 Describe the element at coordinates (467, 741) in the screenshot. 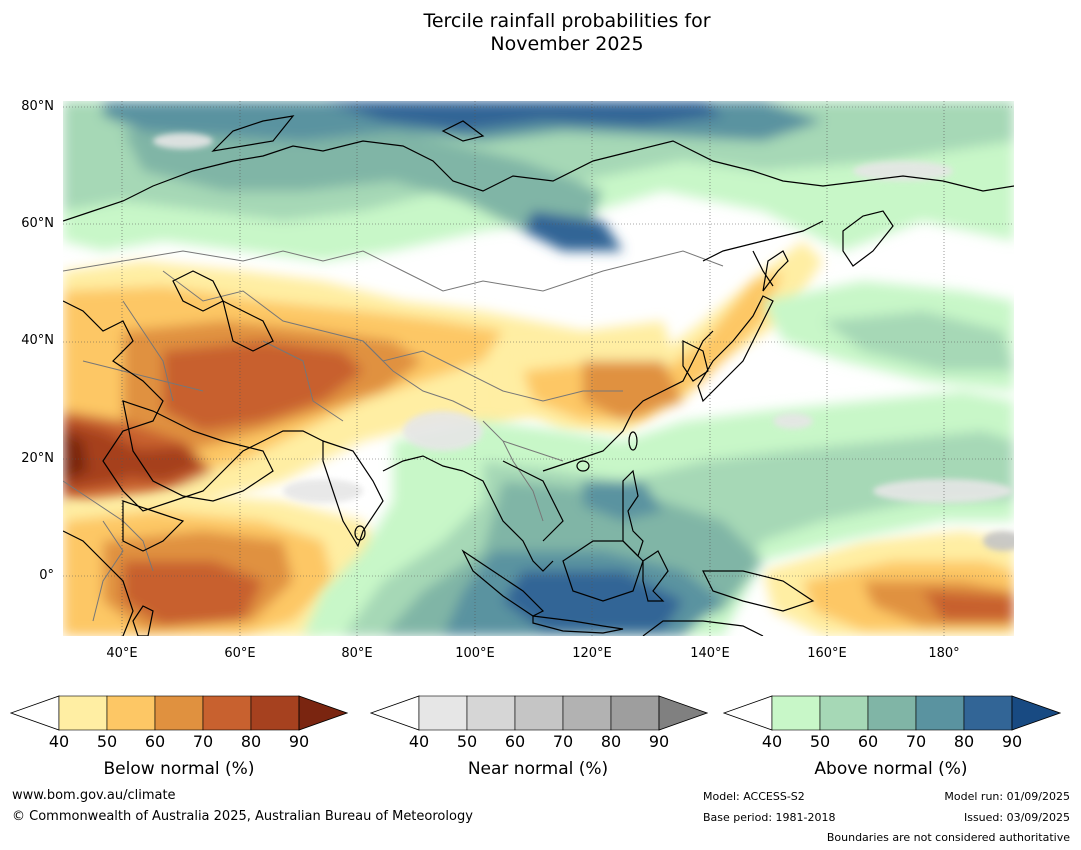

I see `colorbar-near-tick: 50` at that location.